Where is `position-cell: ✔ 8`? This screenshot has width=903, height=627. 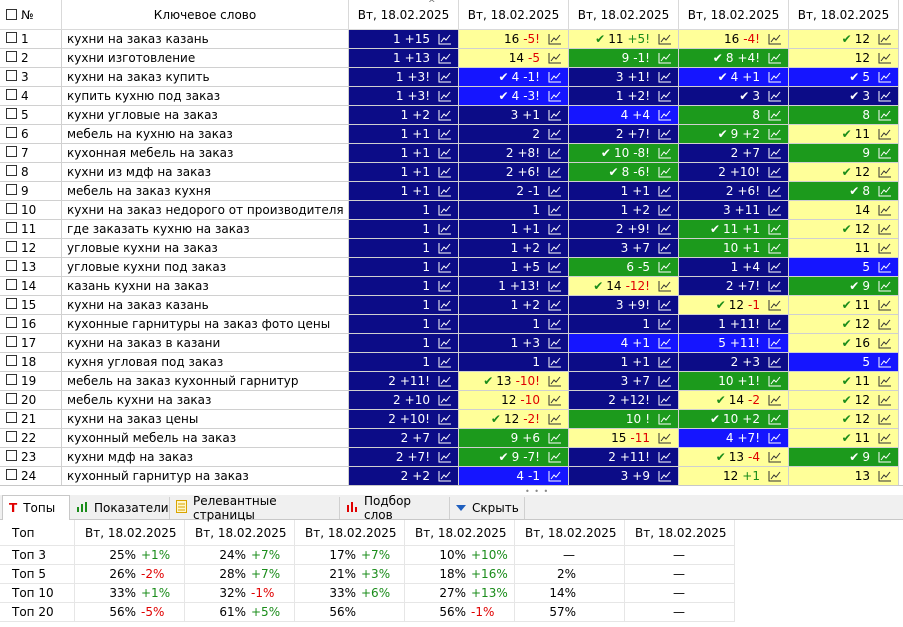 position-cell: ✔ 8 is located at coordinates (844, 191).